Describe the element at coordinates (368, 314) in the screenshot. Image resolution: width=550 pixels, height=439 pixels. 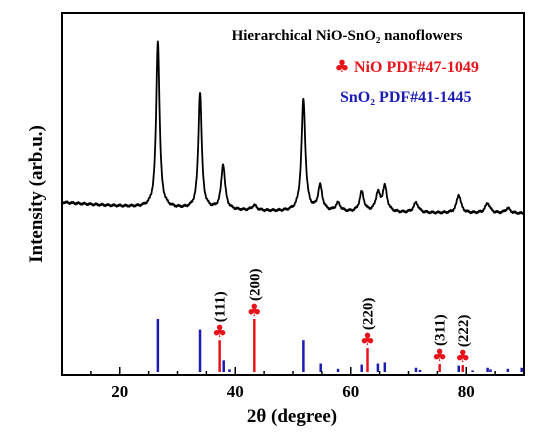
I see `miller-index-label: (220)` at that location.